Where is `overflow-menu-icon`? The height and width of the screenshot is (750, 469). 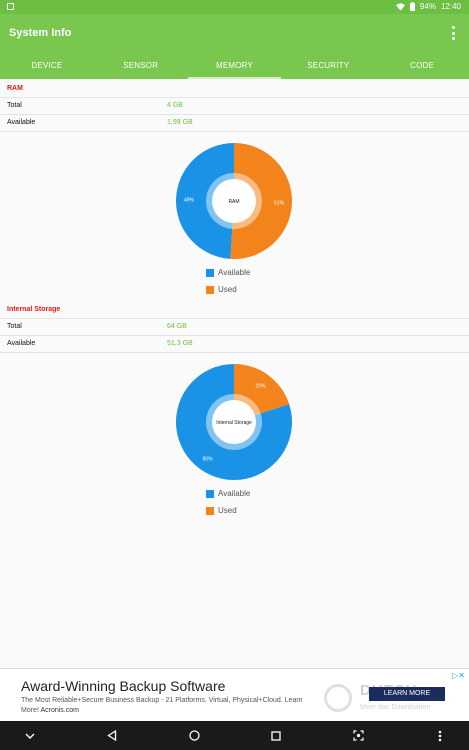
overflow-menu-icon is located at coordinates (453, 33).